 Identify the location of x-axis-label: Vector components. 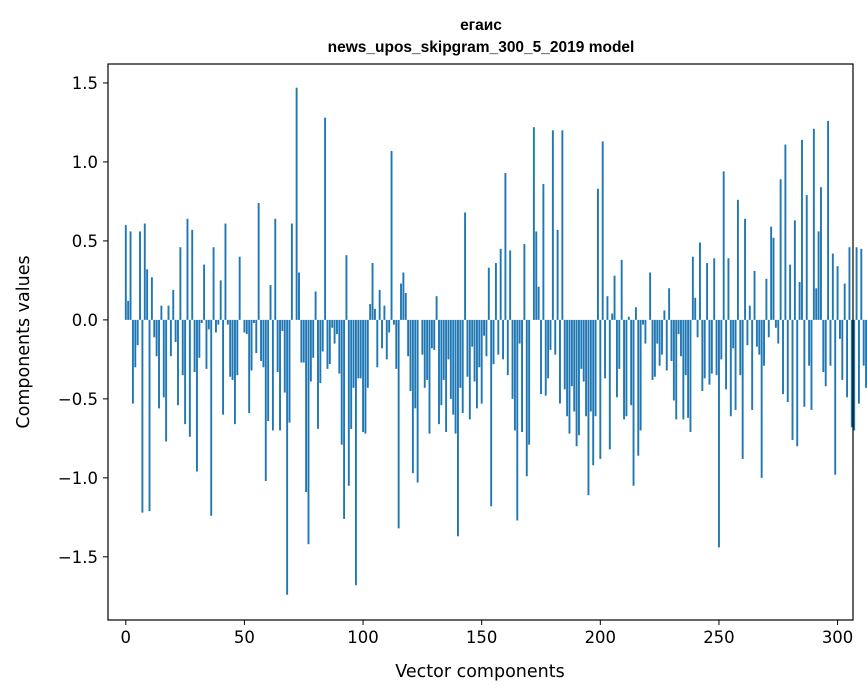
(479, 672).